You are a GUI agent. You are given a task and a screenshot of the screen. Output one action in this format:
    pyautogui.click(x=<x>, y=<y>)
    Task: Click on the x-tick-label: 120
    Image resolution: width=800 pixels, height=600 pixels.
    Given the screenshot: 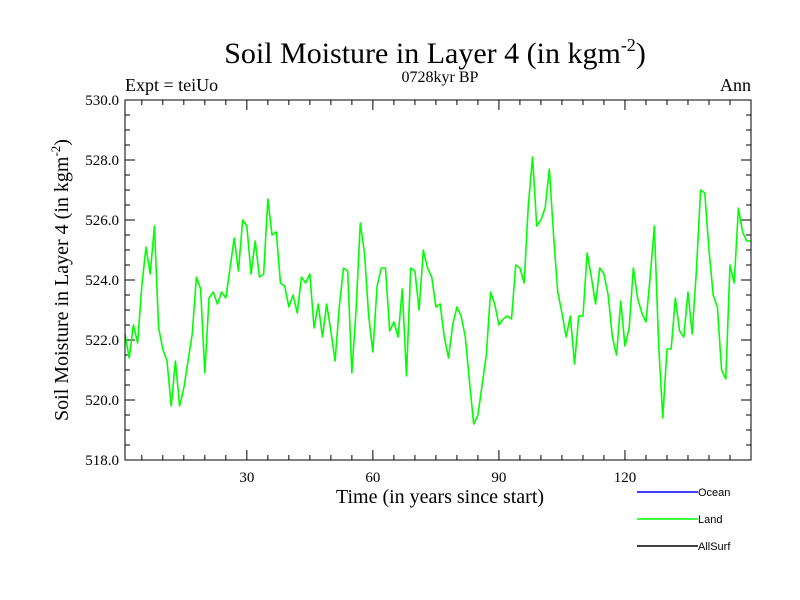 What is the action you would take?
    pyautogui.click(x=625, y=478)
    